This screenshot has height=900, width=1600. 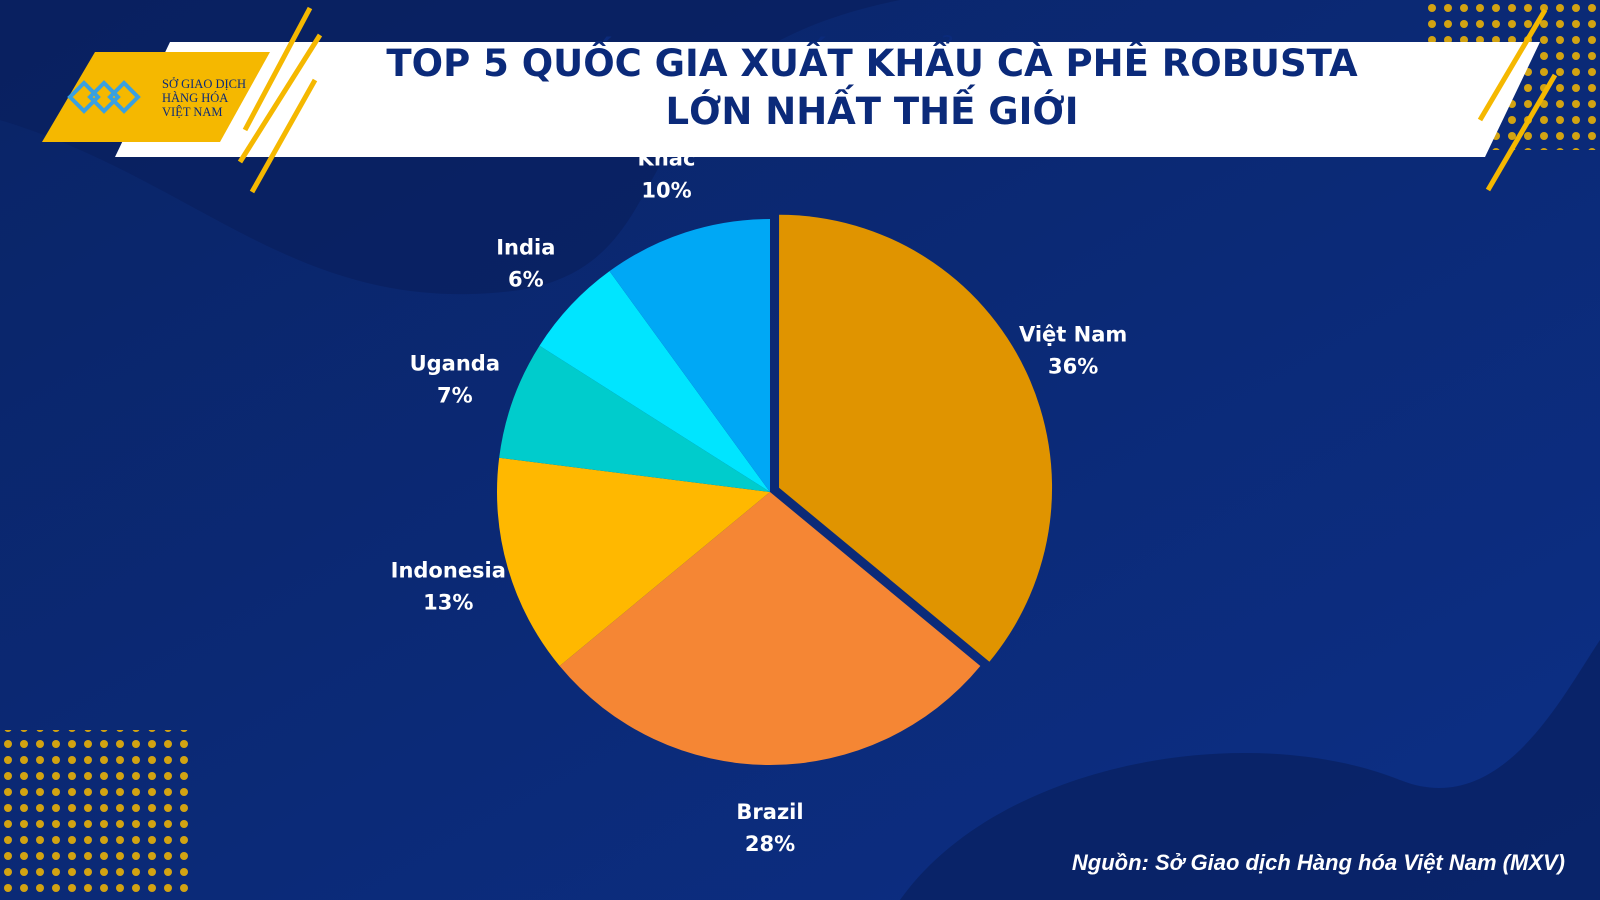 I want to click on logo-mark, so click(x=104, y=97).